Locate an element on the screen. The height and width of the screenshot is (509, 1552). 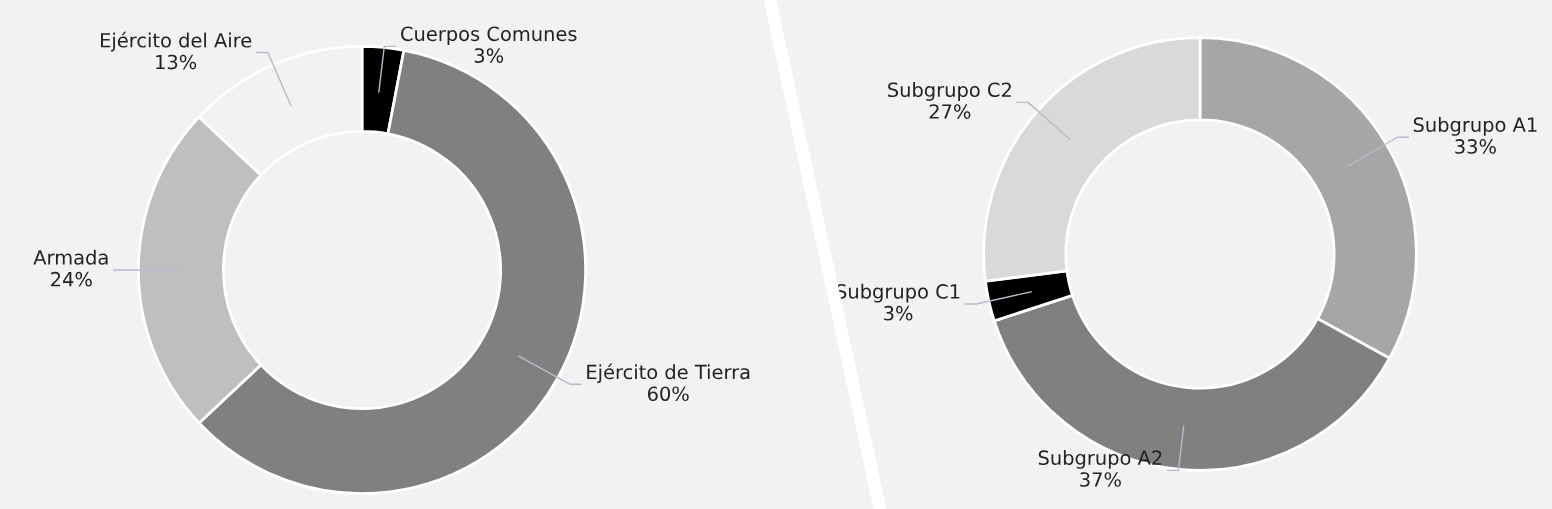
slice-label: Subgrupo A2 is located at coordinates (1100, 459).